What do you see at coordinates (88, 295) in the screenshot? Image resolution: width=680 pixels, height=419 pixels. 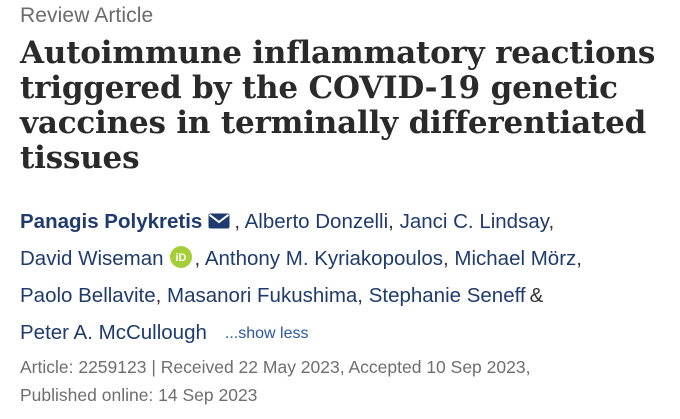 I see `author-paolo-bellavite: Paolo Bellavite` at bounding box center [88, 295].